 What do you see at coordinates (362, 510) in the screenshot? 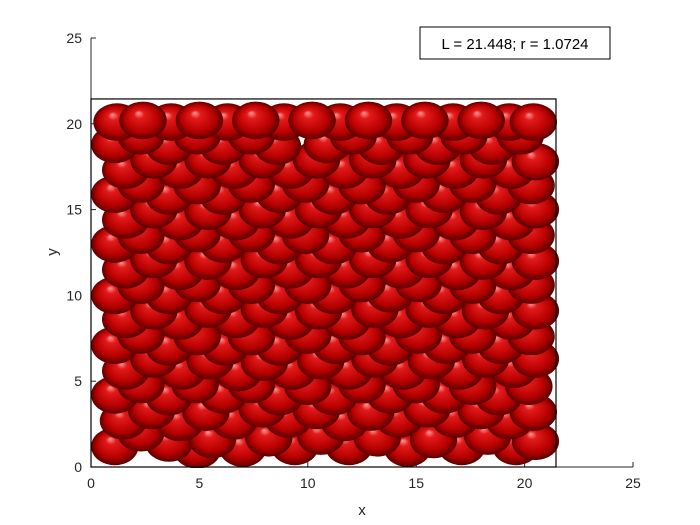
I see `x-axis-label: x` at bounding box center [362, 510].